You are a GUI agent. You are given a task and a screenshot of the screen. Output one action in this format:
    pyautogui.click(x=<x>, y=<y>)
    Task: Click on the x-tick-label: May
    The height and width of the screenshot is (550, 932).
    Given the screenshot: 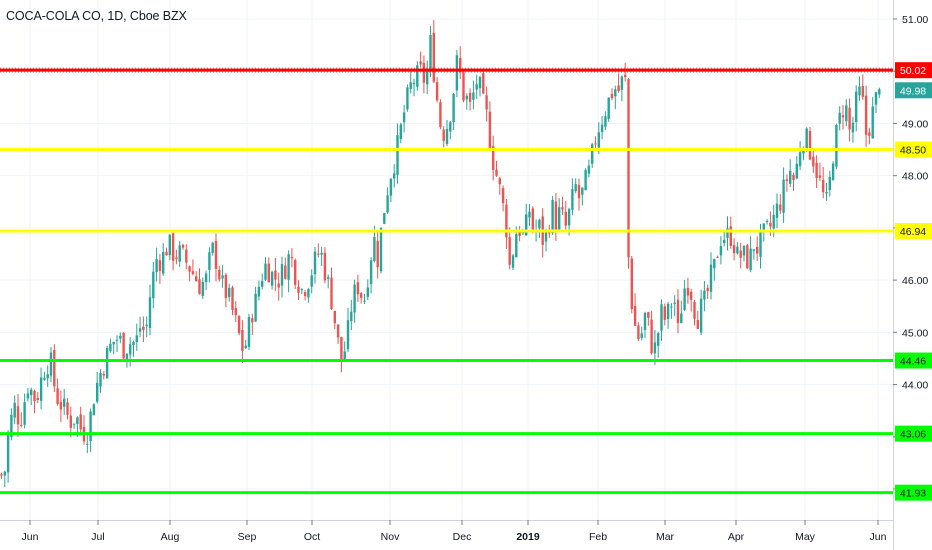 What is the action you would take?
    pyautogui.click(x=805, y=537)
    